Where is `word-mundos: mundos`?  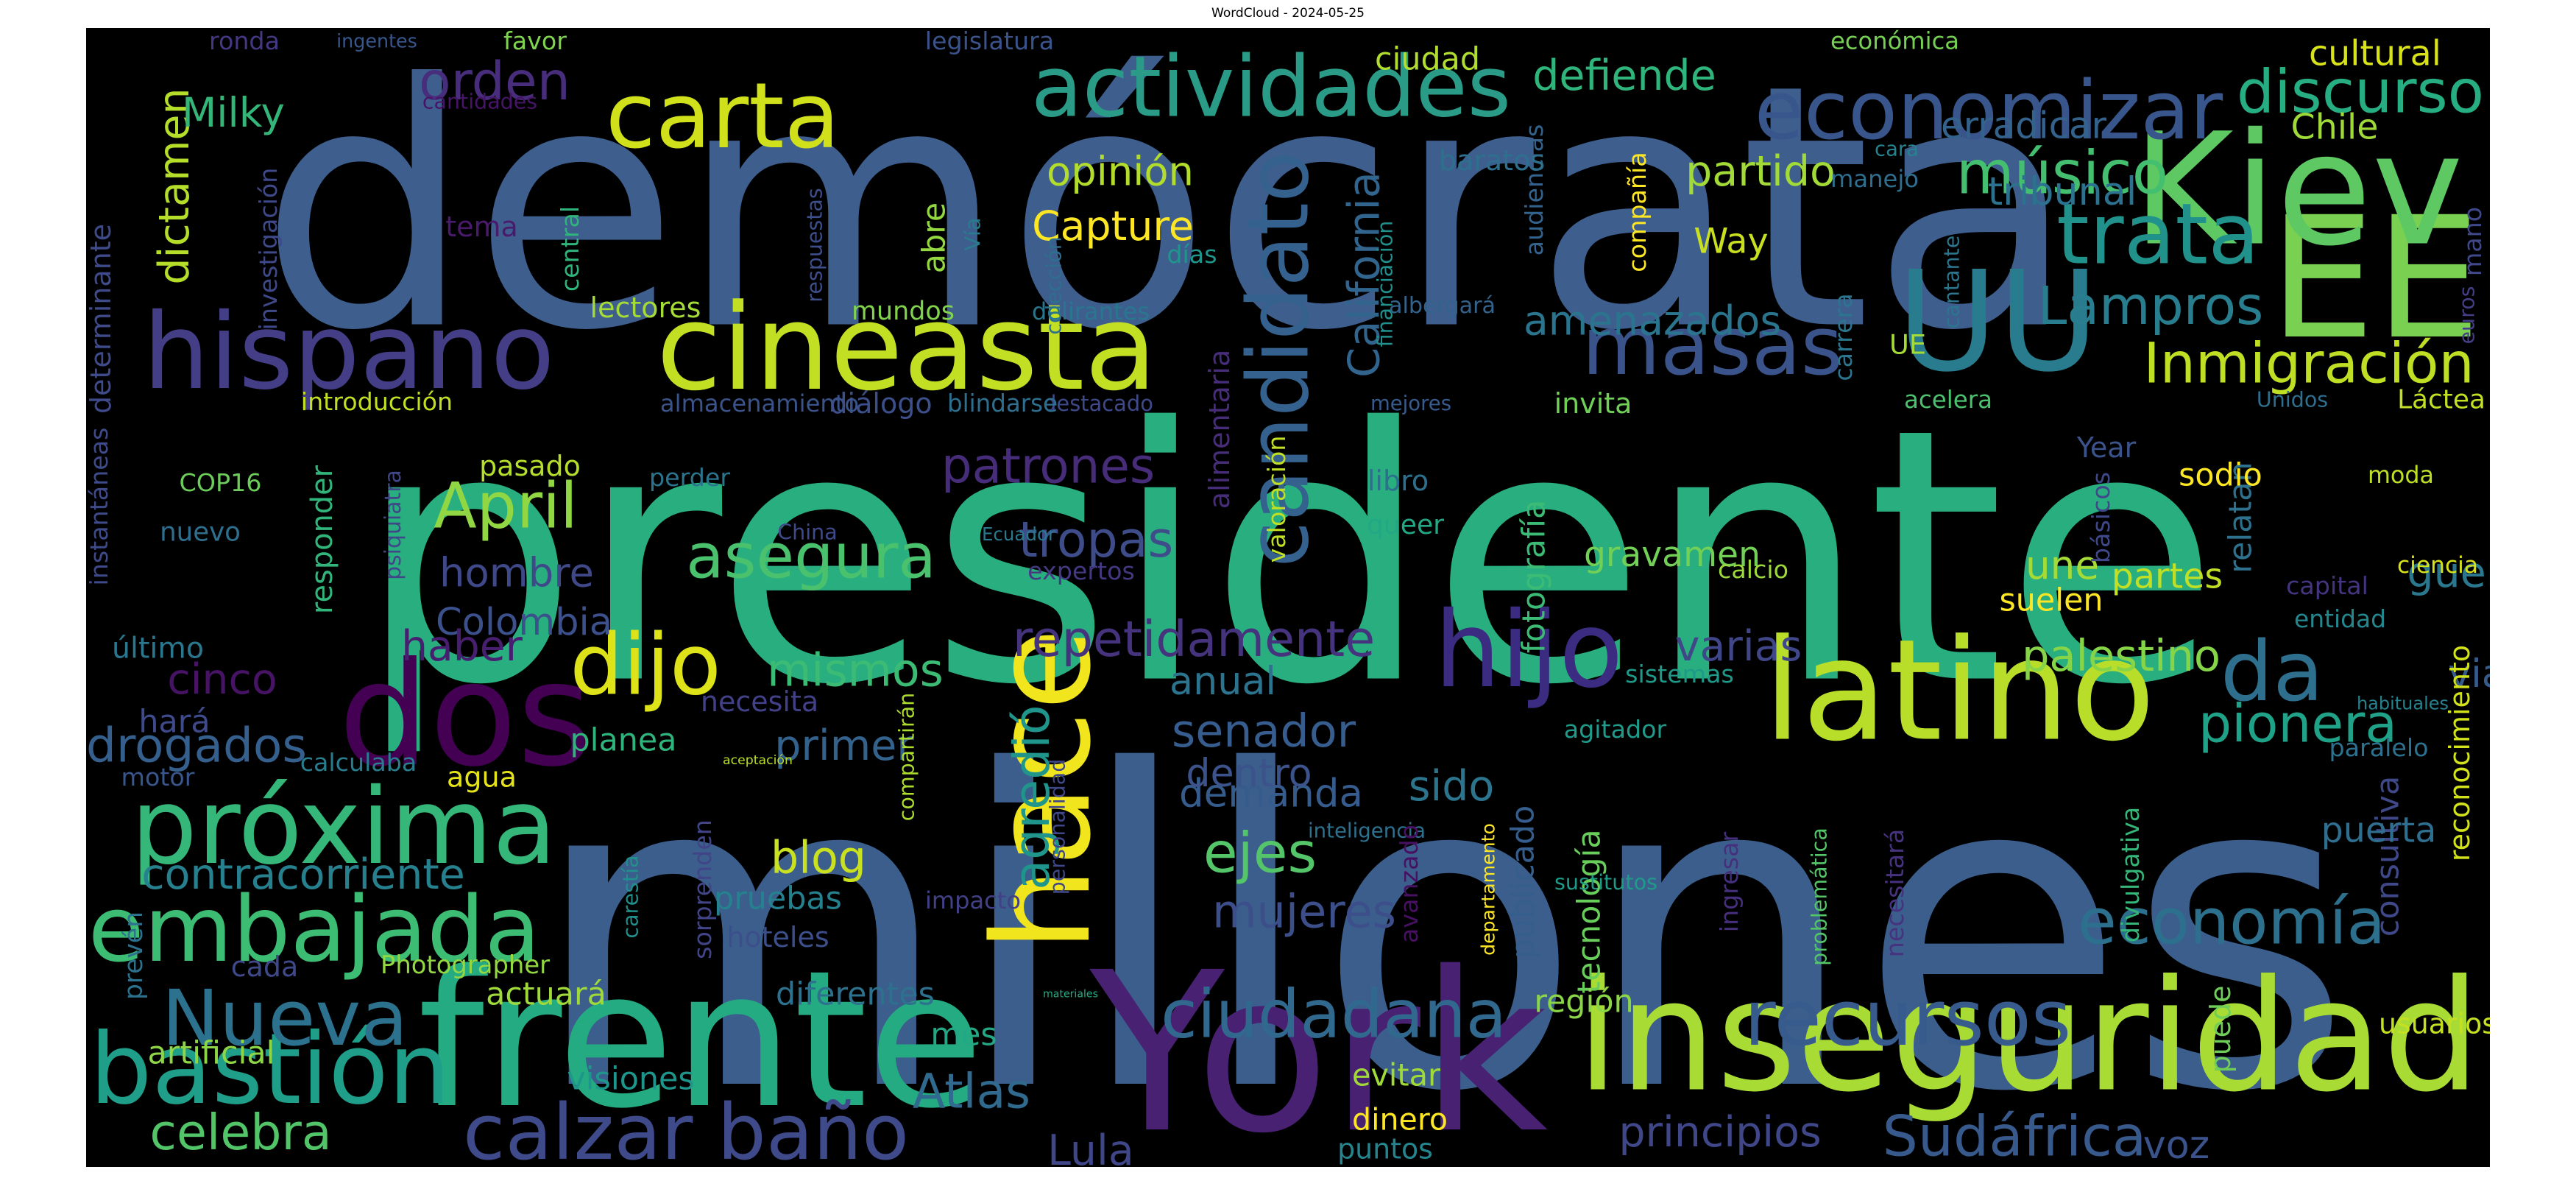
word-mundos: mundos is located at coordinates (903, 311).